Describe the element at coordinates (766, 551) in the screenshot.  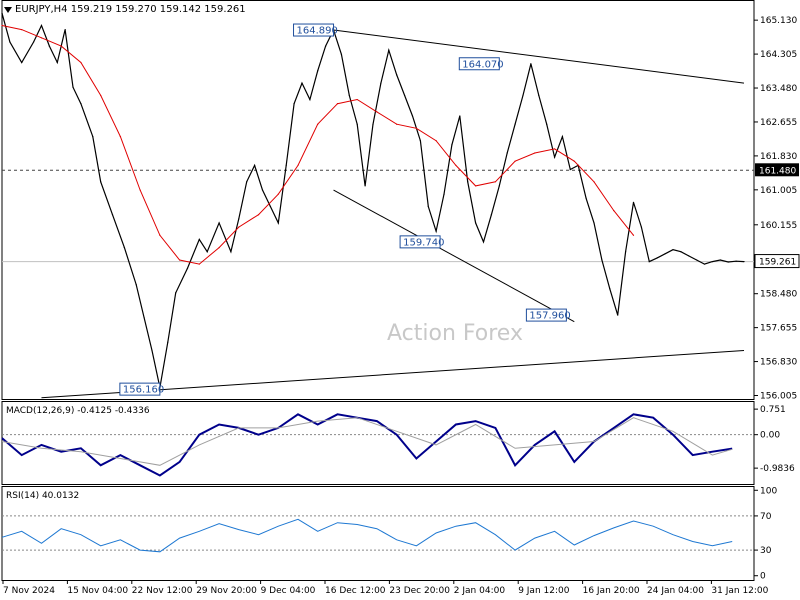
I see `rsi-y-tick-label: 30` at that location.